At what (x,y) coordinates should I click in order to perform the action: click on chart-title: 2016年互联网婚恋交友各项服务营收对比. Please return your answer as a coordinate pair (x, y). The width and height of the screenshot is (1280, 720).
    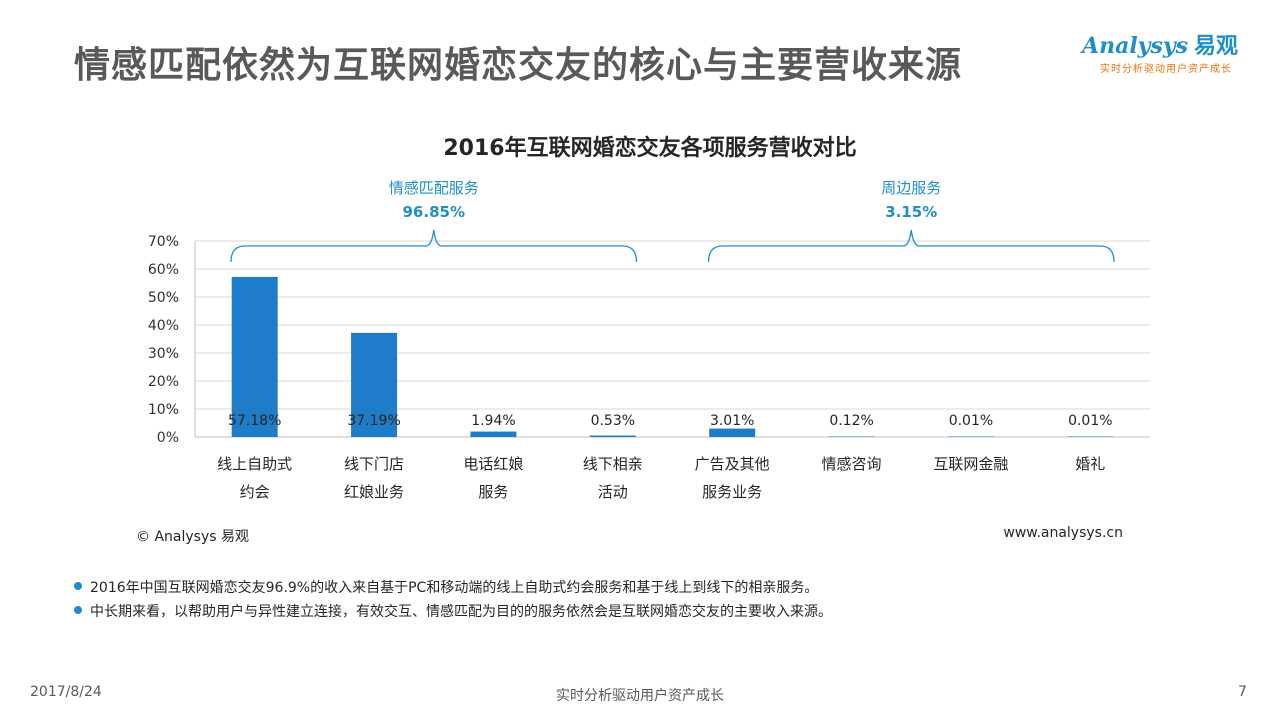
    Looking at the image, I should click on (650, 148).